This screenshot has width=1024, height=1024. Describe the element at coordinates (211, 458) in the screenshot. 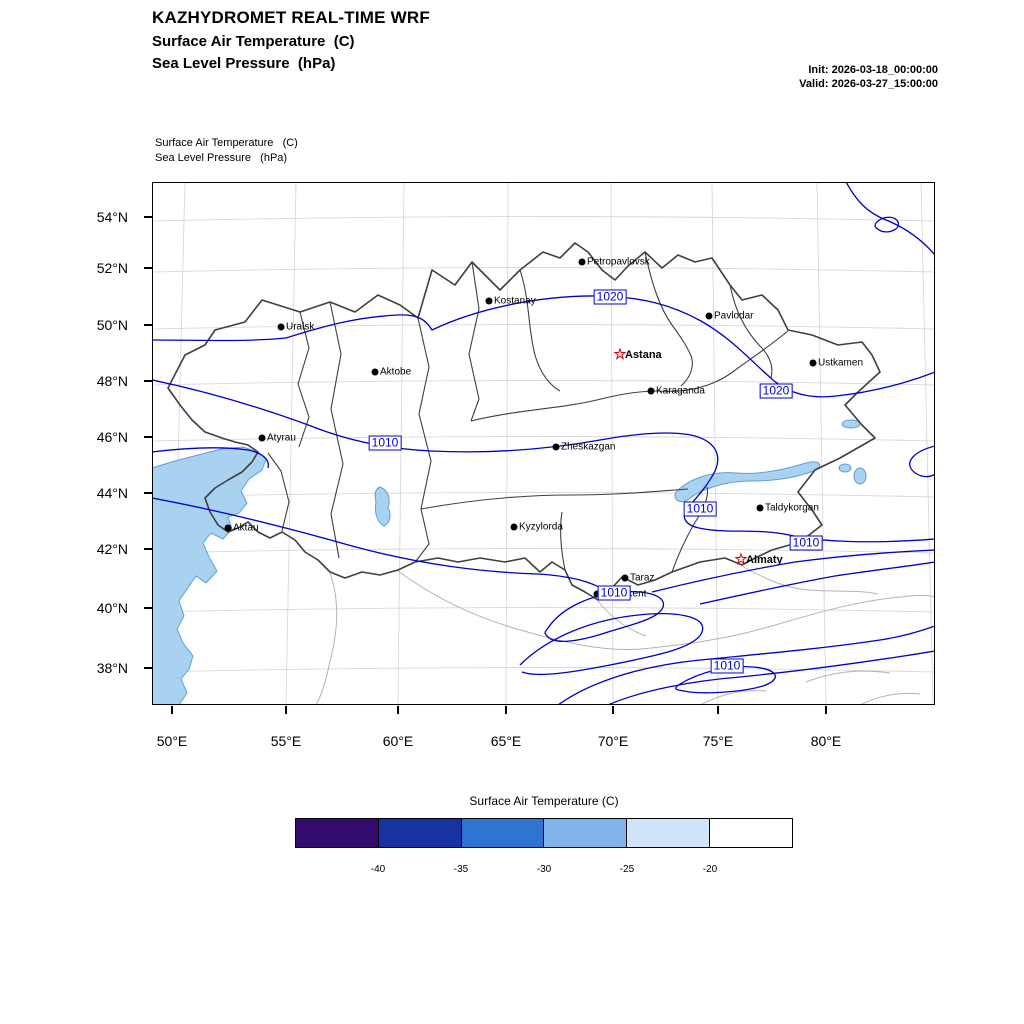

I see `contour-caspian-coast` at that location.